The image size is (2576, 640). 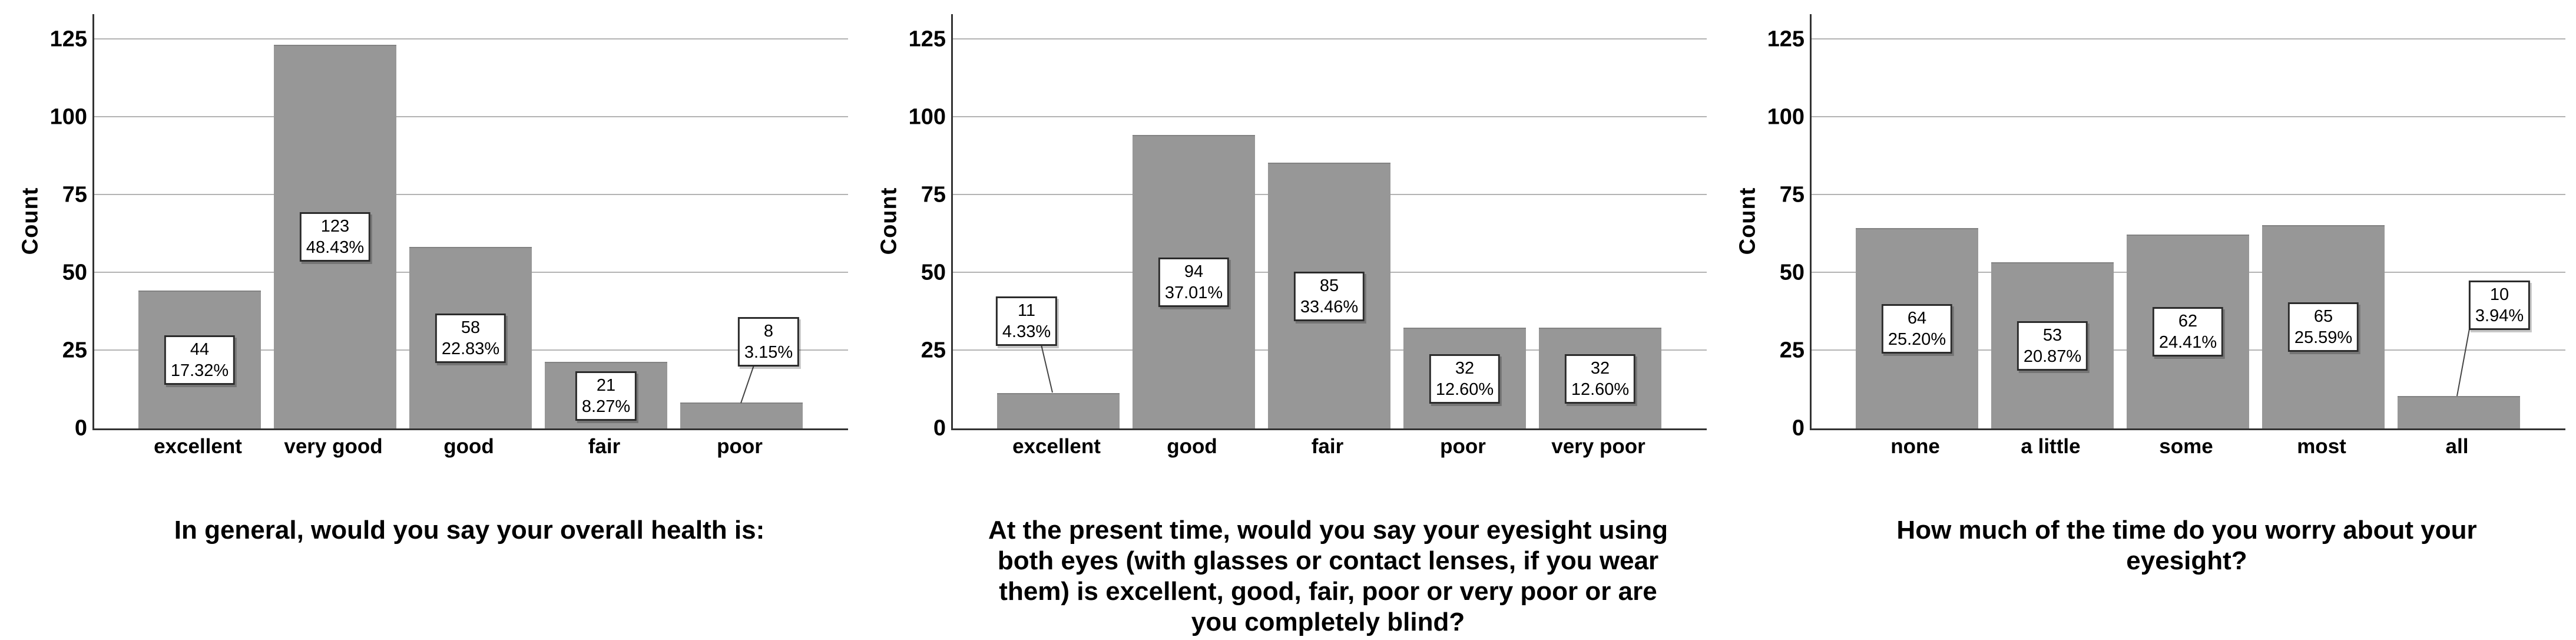 What do you see at coordinates (1329, 307) in the screenshot?
I see `percent-value: 33.46%` at bounding box center [1329, 307].